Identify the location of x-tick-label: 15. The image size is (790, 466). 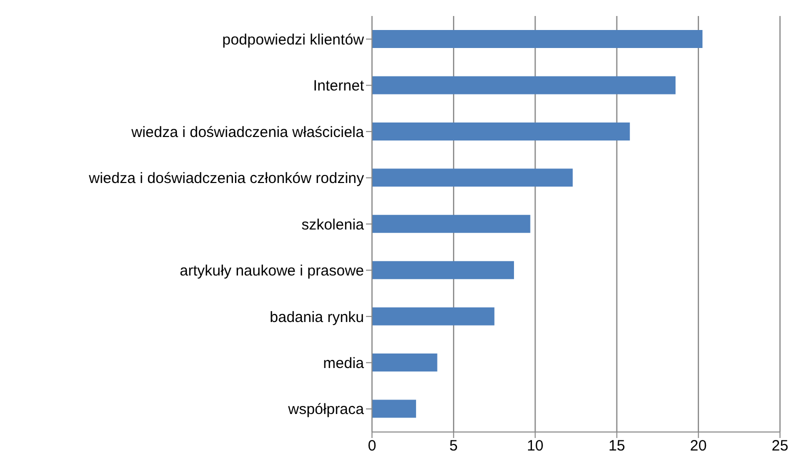
(617, 446).